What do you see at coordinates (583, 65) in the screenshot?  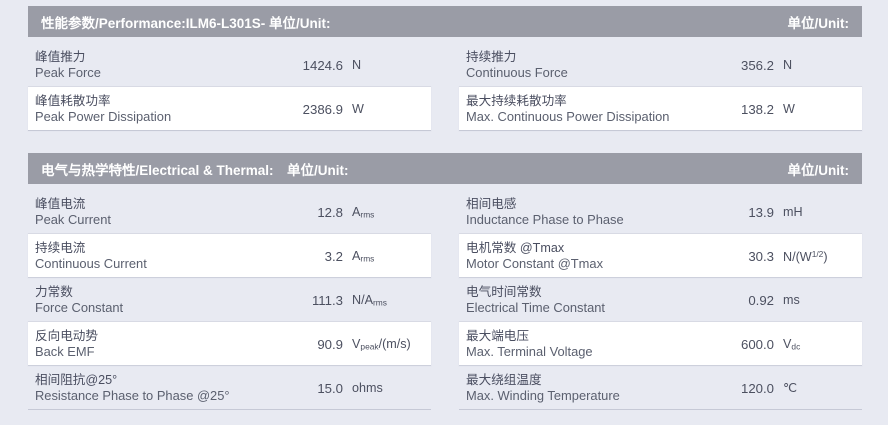 I see `row-labels: 持续推力 Continuous Force` at bounding box center [583, 65].